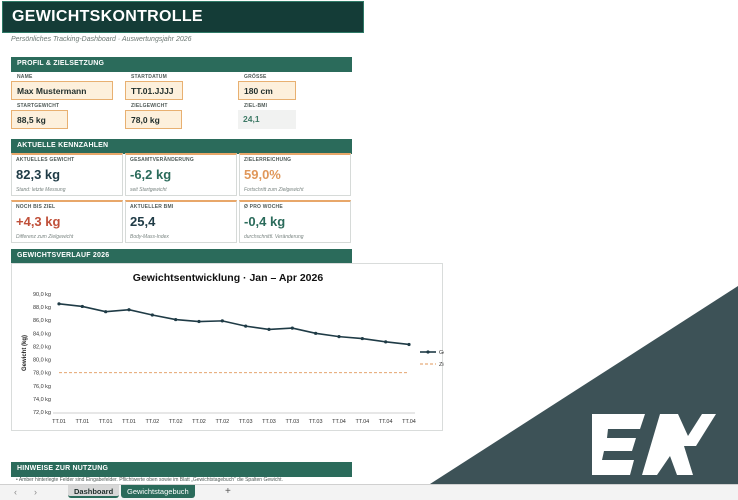 This screenshot has width=738, height=500. Describe the element at coordinates (256, 106) in the screenshot. I see `targetbmi-label: ZIEL-BMI` at that location.